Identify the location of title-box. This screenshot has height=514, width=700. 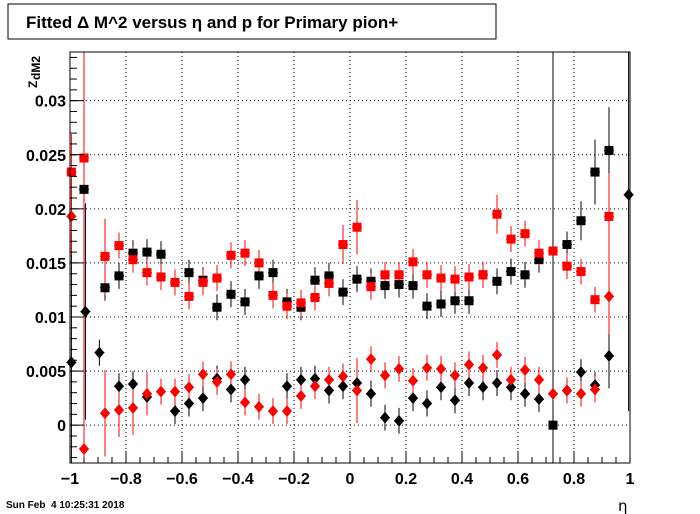
(252, 21).